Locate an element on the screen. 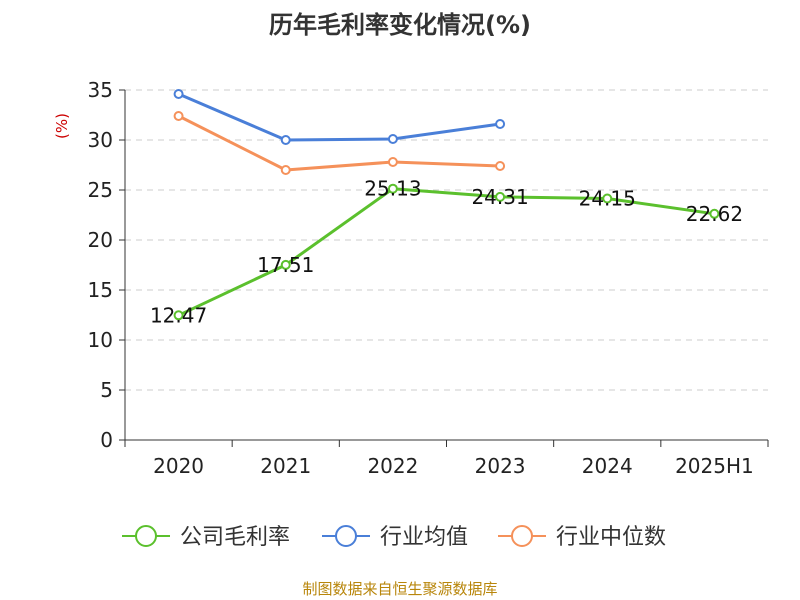 The image size is (800, 600). x-tick-label: 2020 is located at coordinates (178, 466).